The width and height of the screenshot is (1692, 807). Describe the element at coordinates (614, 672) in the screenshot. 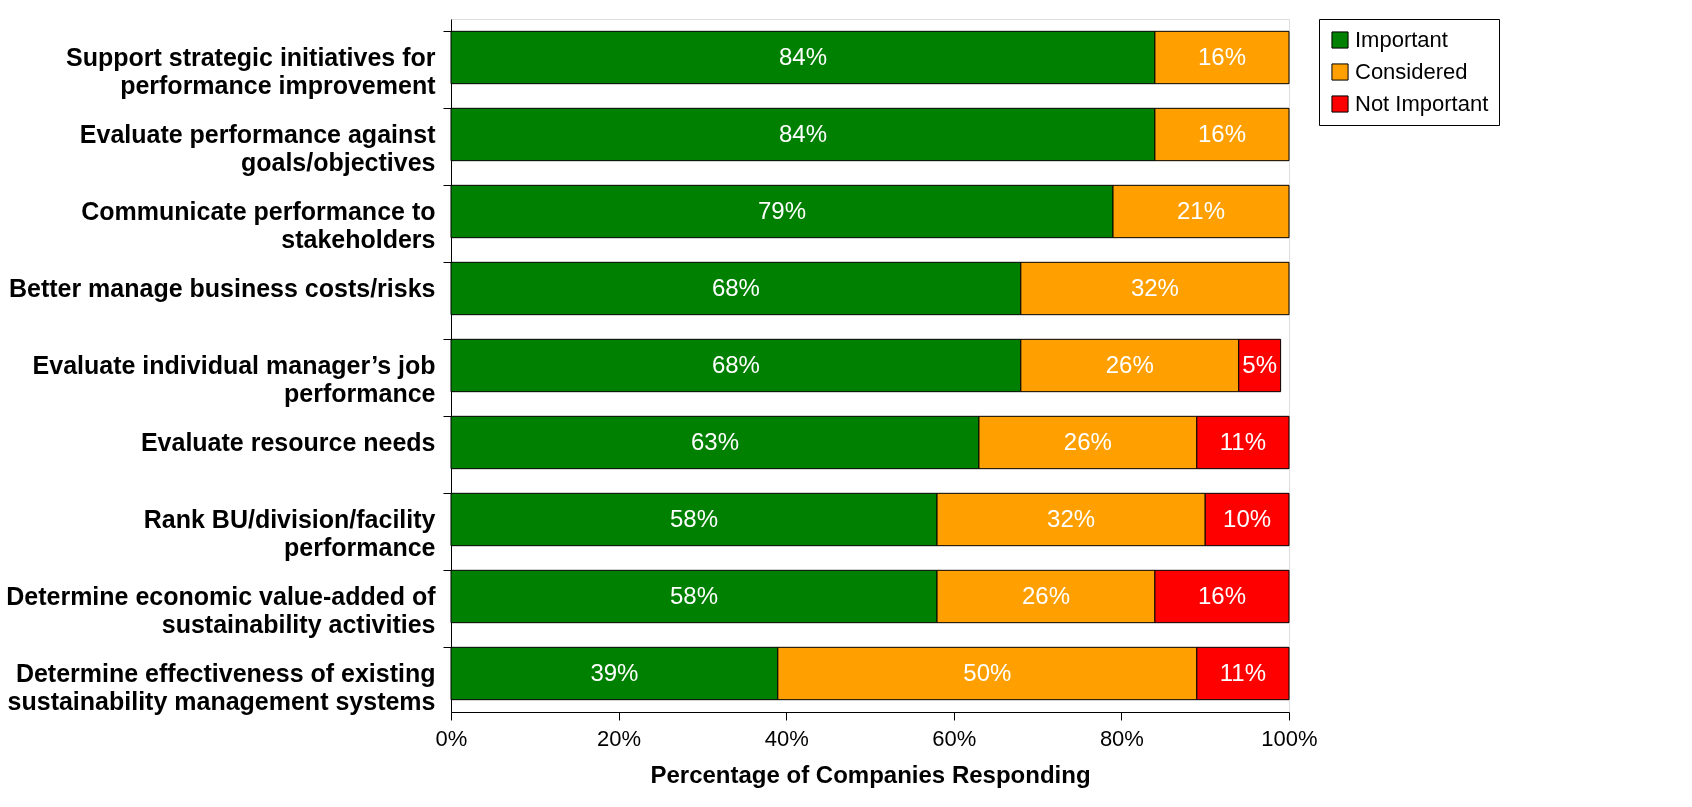

I see `data-label: 39%` at that location.